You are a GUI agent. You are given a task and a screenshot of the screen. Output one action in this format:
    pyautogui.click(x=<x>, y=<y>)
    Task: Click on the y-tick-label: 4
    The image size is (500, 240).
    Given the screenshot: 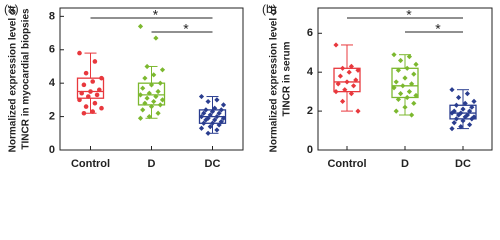 What is the action you would take?
    pyautogui.click(x=310, y=72)
    